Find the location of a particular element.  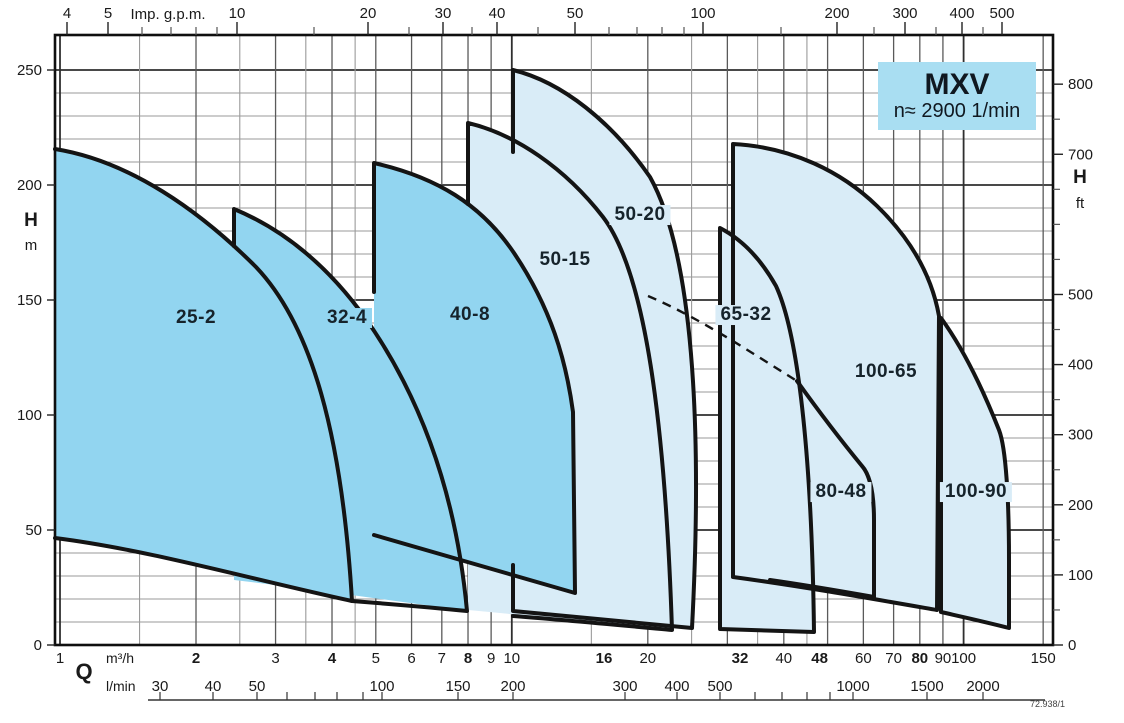

svg-text: 700 is located at coordinates (1080, 154).